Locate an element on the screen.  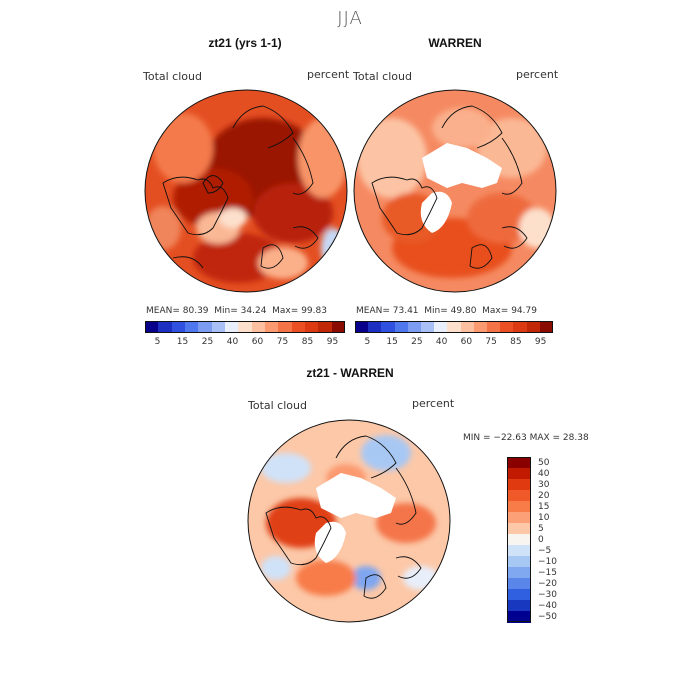
panel-1-title: zt21 (yrs 1-1) is located at coordinates (245, 43).